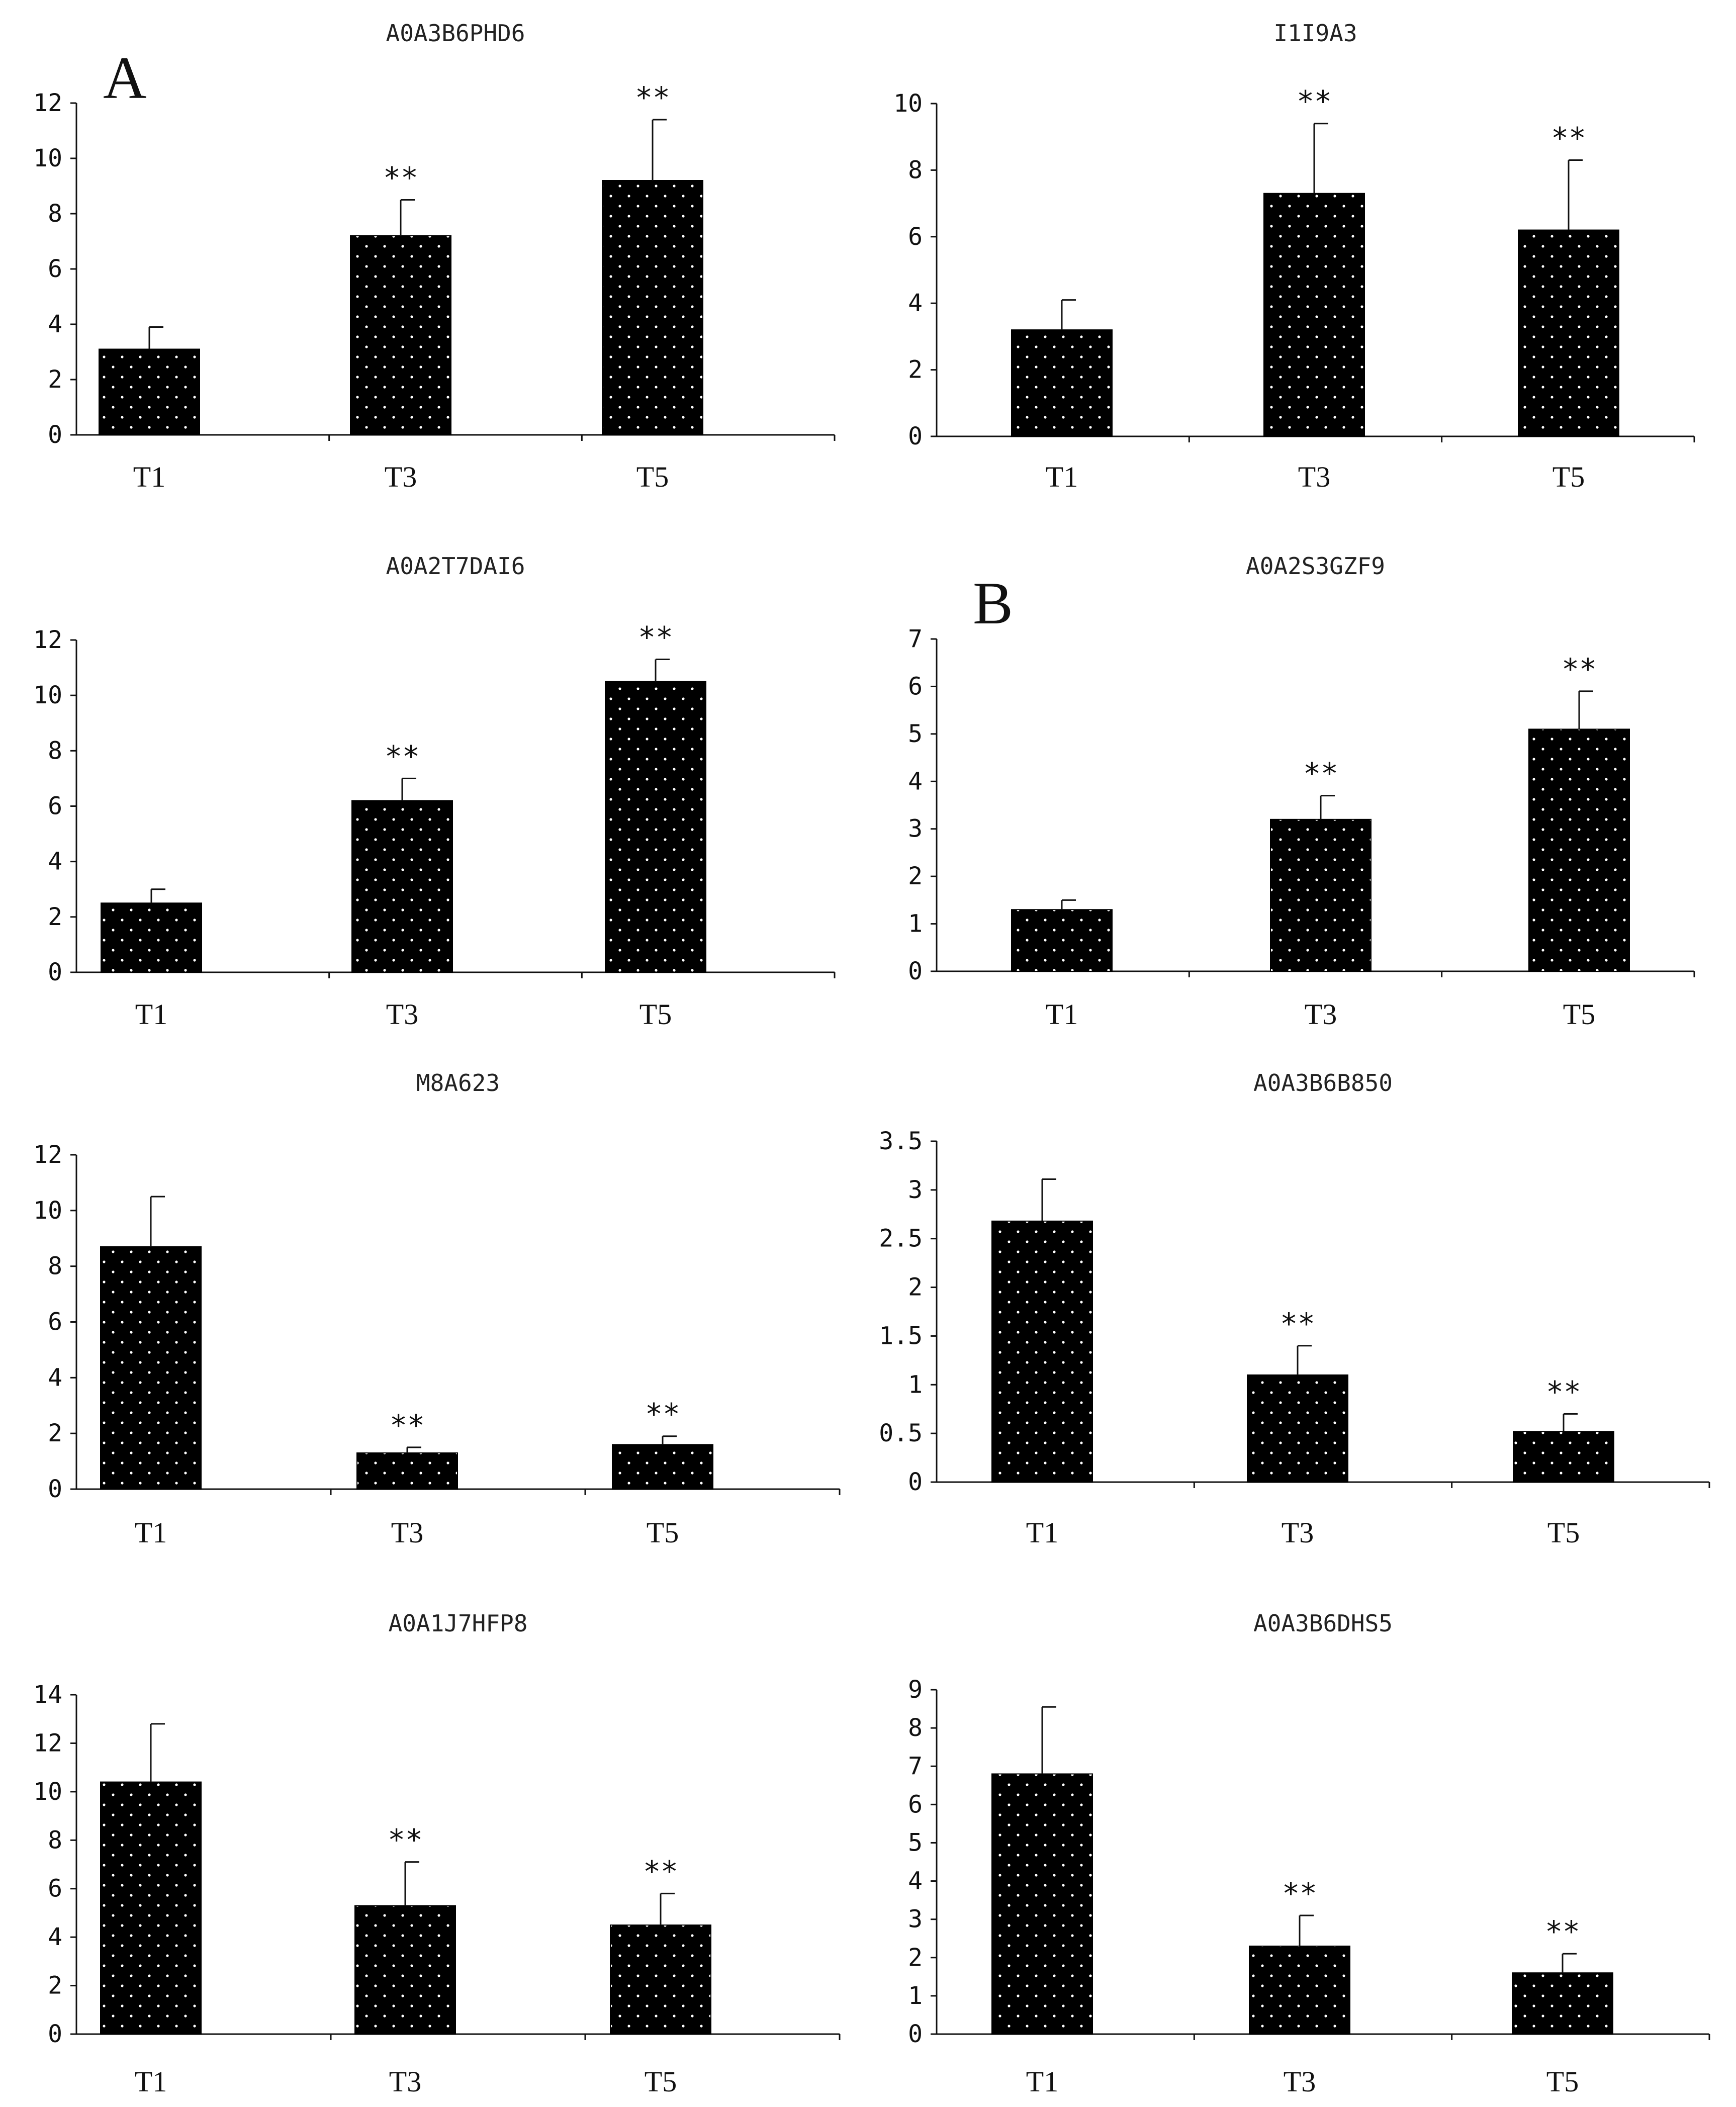 Image resolution: width=1736 pixels, height=2107 pixels. Describe the element at coordinates (1309, 1854) in the screenshot. I see `chart-A0A3B6DHS5: A0A3B6DHS5 0 1 2 3 4 5 6 7 8 9 T1 ** T3 ** T5` at that location.